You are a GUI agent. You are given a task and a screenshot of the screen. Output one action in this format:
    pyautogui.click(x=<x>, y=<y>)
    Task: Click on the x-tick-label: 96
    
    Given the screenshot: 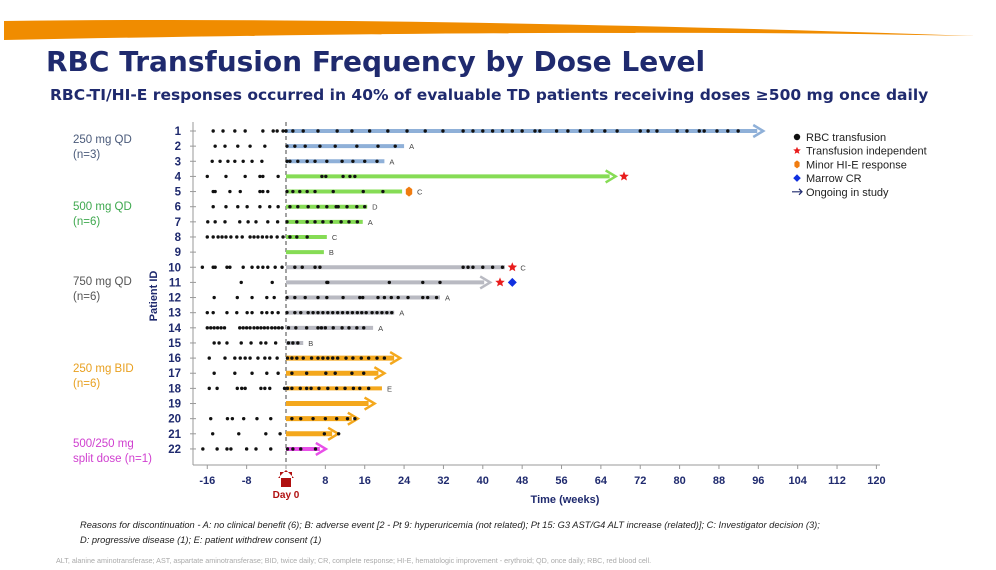 What is the action you would take?
    pyautogui.click(x=758, y=481)
    